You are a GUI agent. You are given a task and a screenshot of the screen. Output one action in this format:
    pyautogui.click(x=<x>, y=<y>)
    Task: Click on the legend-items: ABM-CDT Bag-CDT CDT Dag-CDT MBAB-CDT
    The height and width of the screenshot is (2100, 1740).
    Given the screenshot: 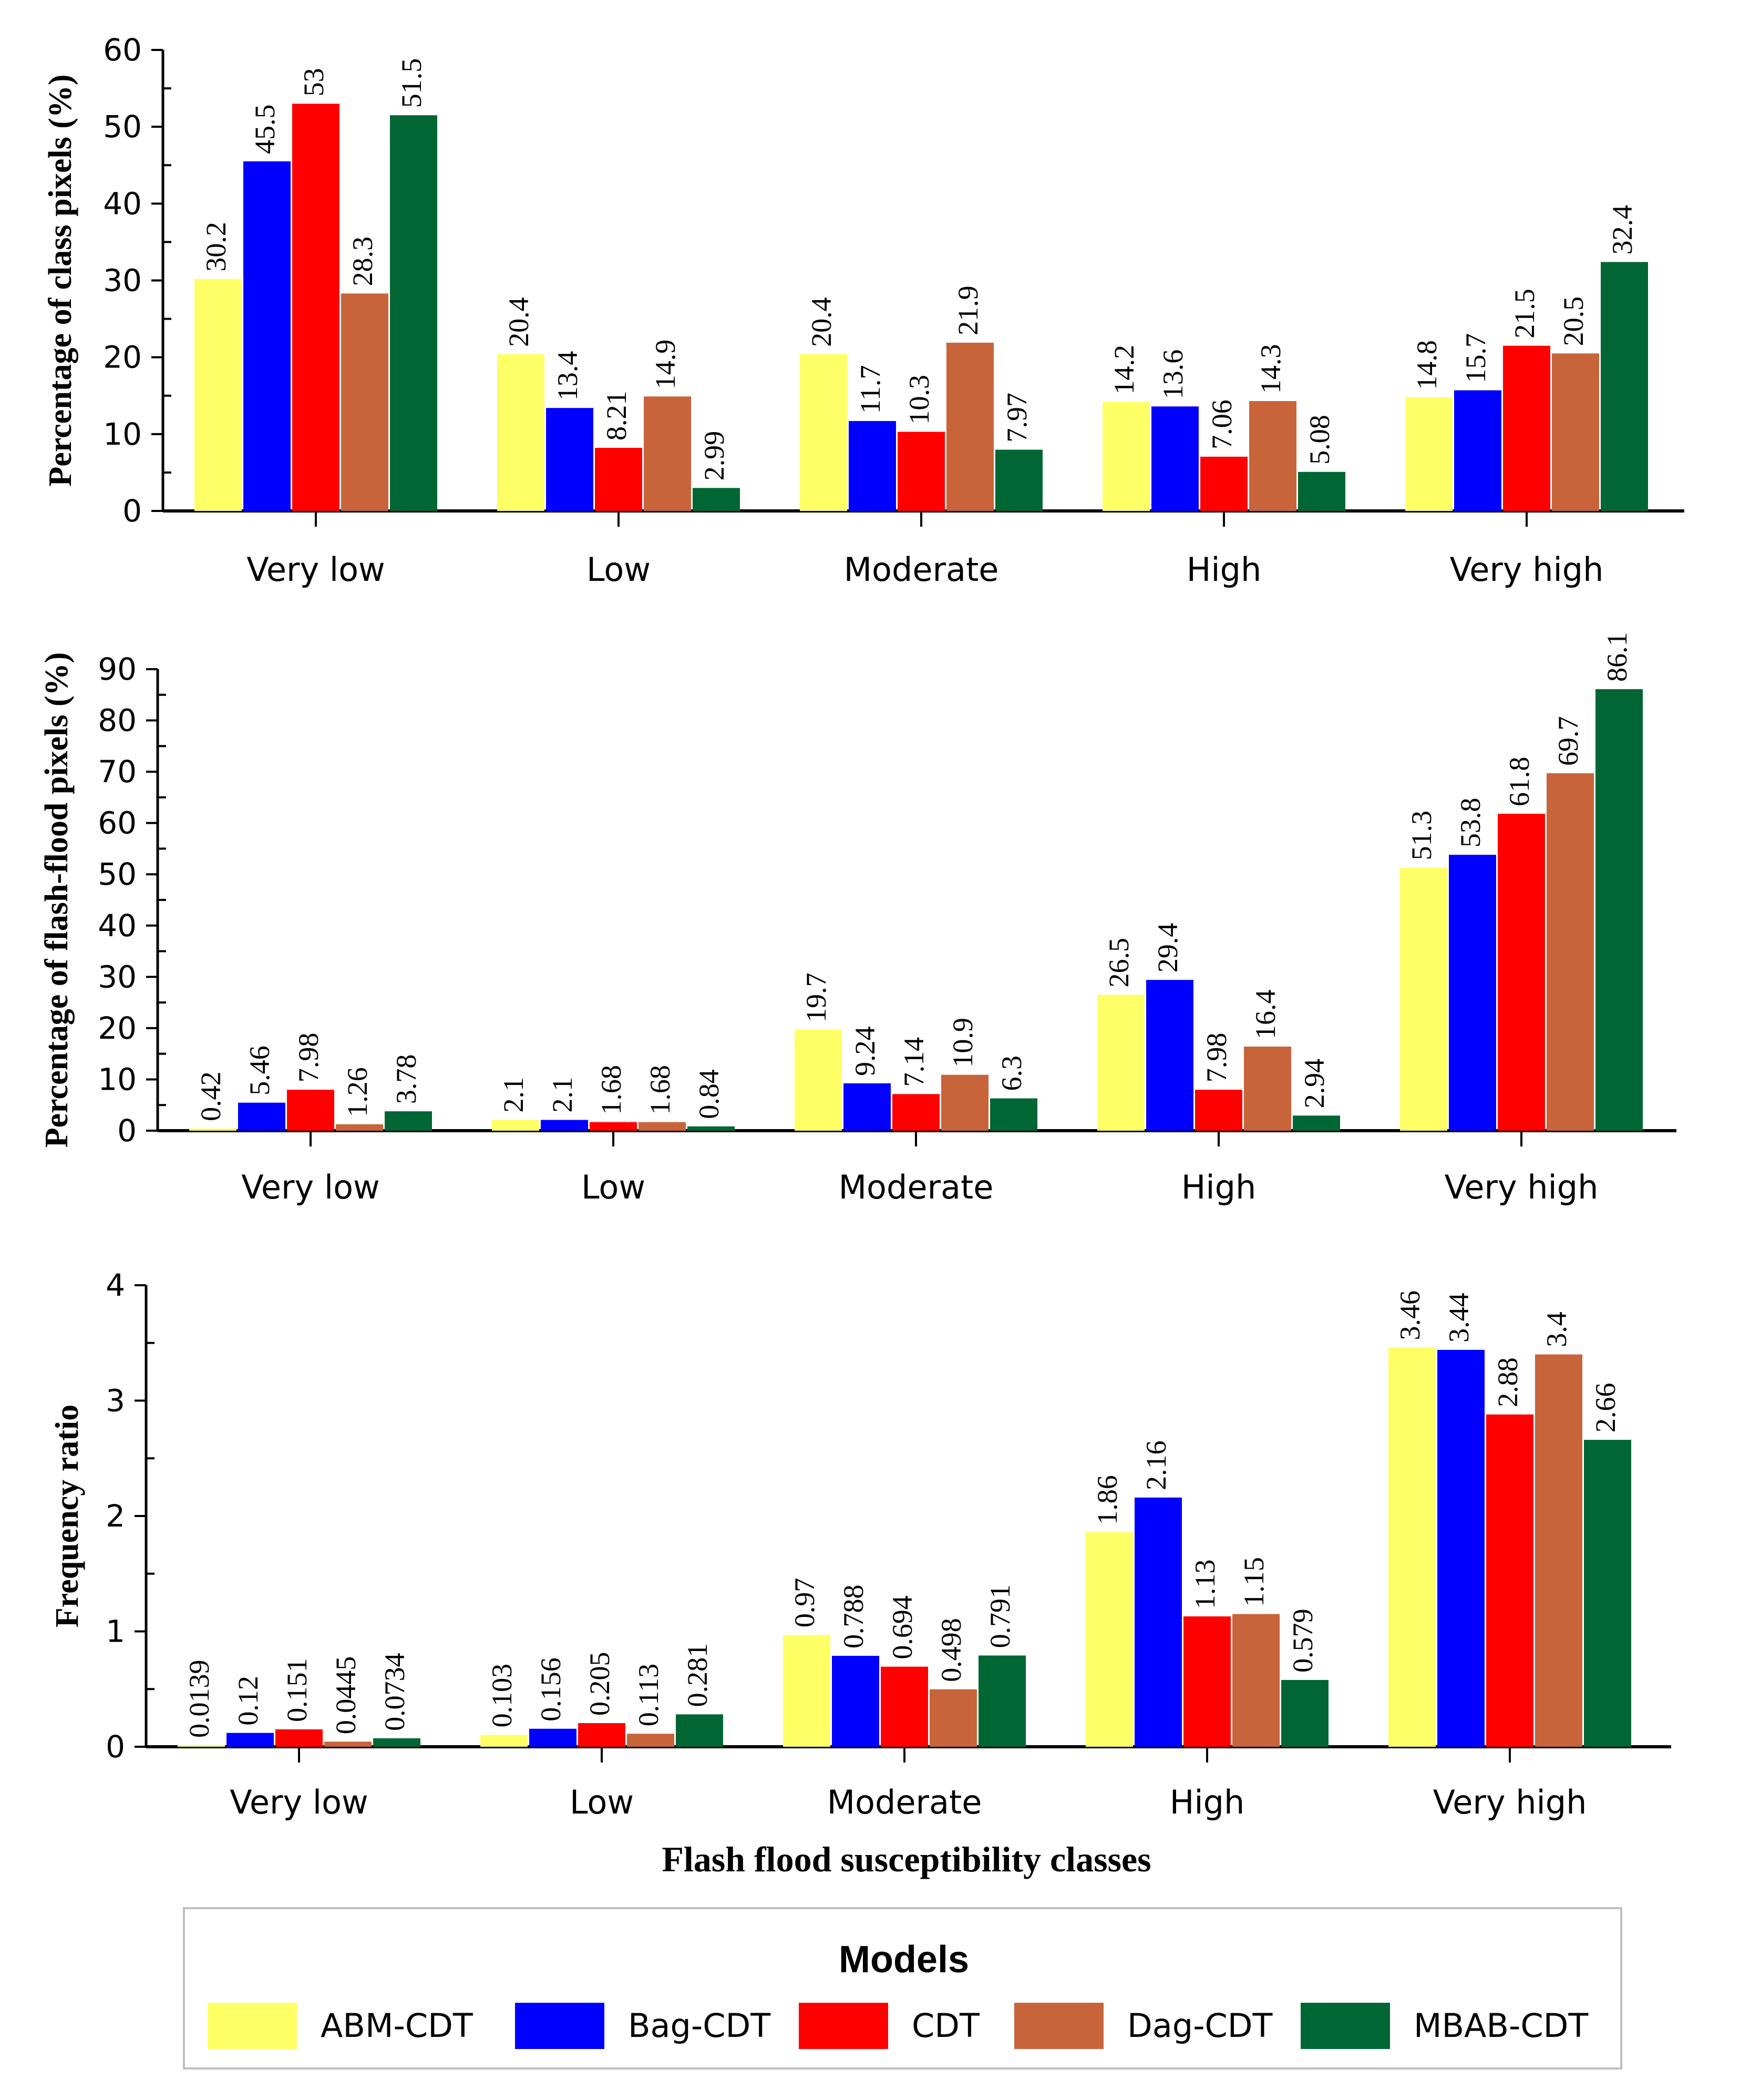 What is the action you would take?
    pyautogui.click(x=899, y=2026)
    